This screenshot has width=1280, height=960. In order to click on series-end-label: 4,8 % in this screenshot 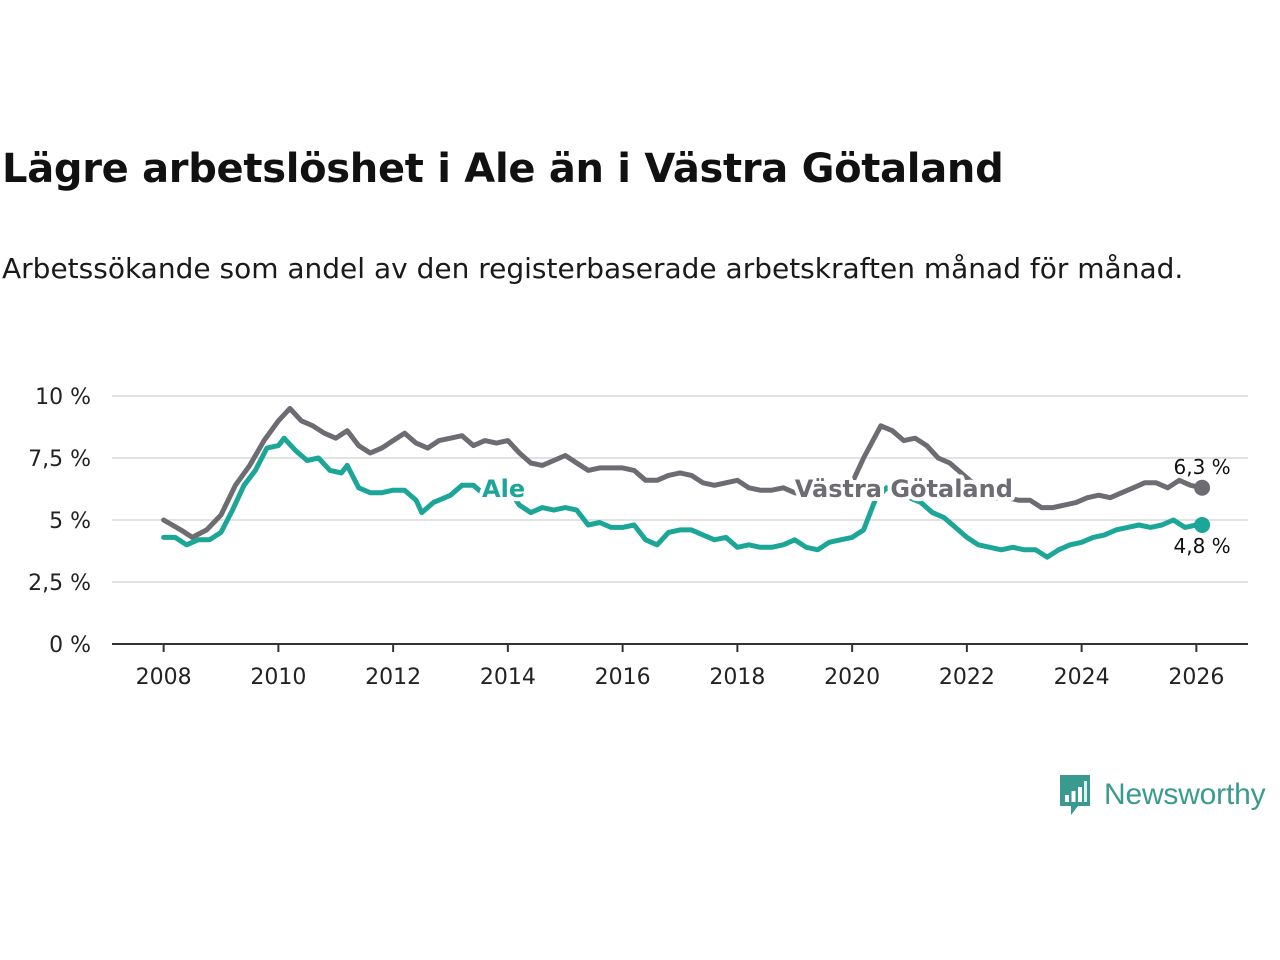, I will do `click(1202, 546)`.